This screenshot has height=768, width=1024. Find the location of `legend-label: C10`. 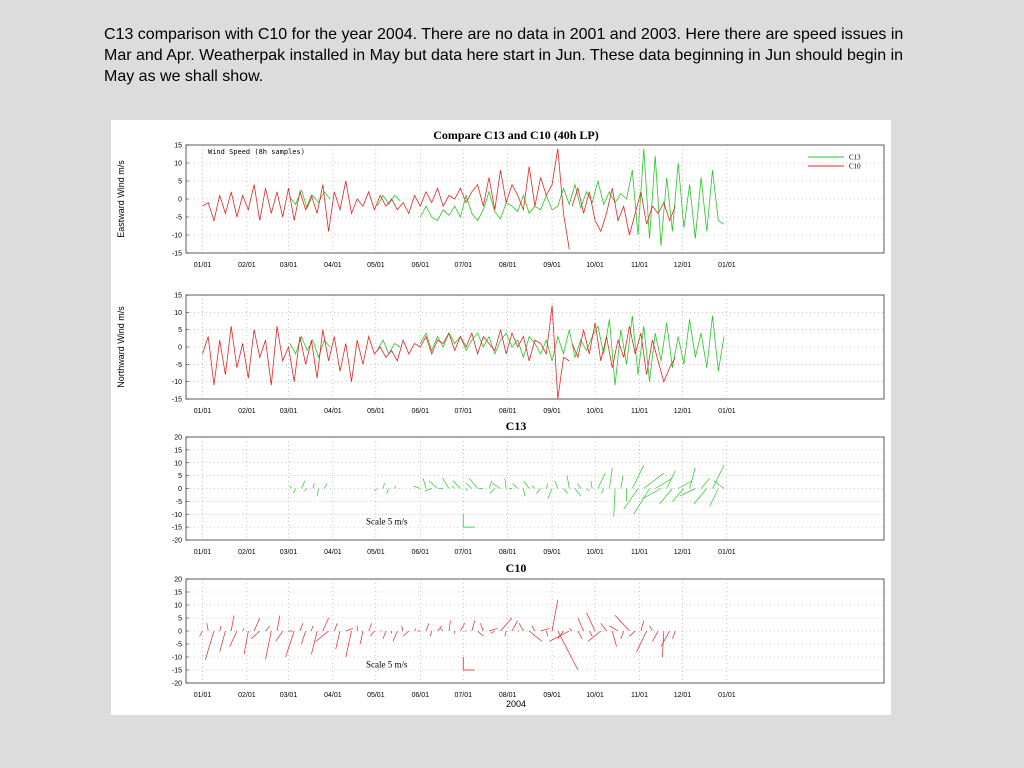

legend-label: C10 is located at coordinates (855, 167).